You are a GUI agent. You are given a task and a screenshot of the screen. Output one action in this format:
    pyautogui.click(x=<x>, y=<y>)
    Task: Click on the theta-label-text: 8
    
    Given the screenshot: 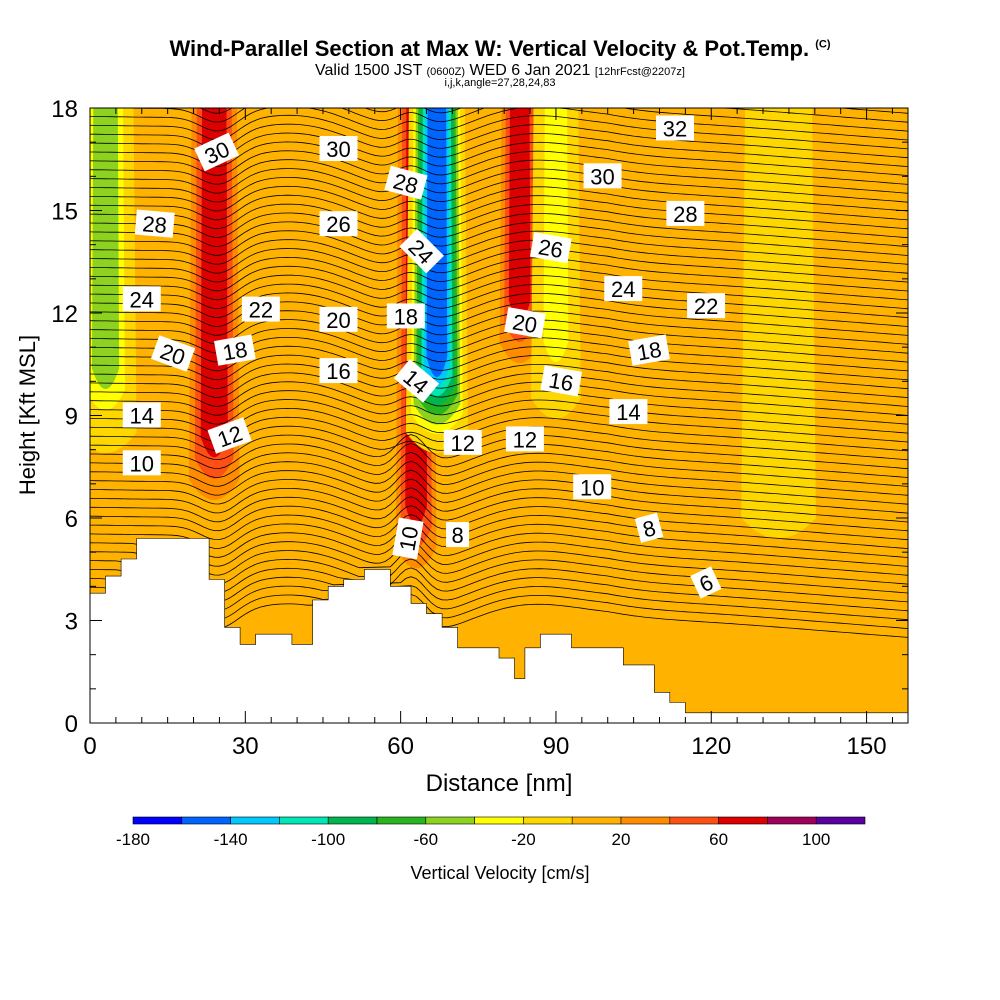 What is the action you would take?
    pyautogui.click(x=457, y=535)
    